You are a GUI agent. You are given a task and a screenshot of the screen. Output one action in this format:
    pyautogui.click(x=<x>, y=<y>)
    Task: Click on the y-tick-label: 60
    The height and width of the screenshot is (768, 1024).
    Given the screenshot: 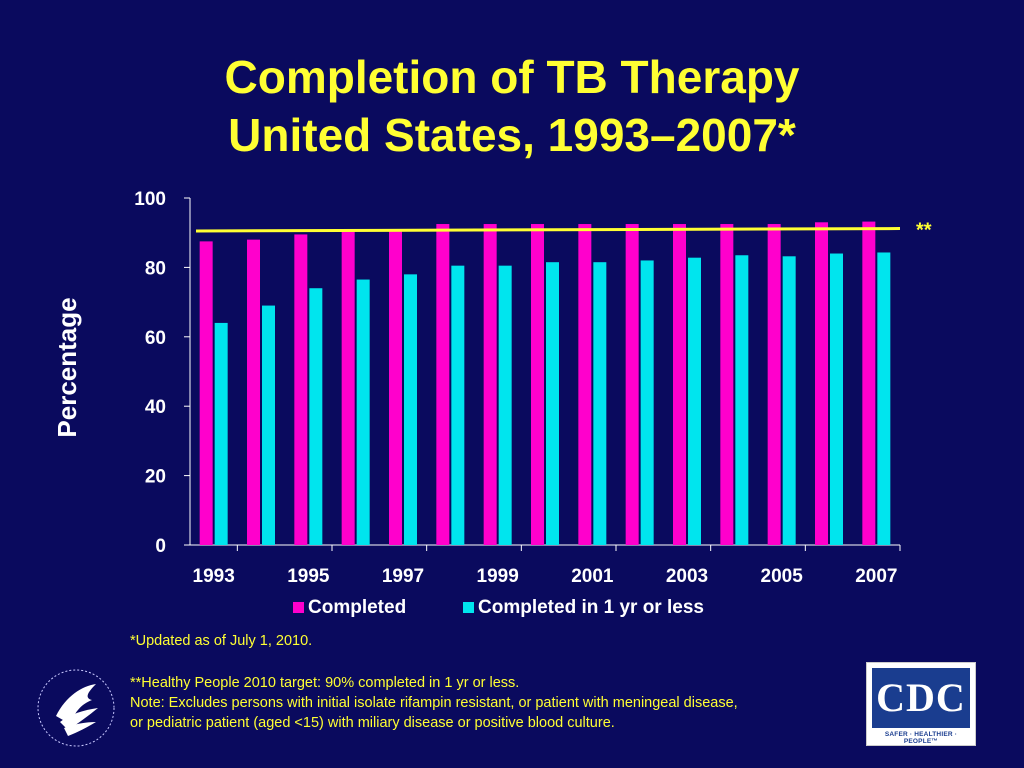 What is the action you would take?
    pyautogui.click(x=155, y=338)
    